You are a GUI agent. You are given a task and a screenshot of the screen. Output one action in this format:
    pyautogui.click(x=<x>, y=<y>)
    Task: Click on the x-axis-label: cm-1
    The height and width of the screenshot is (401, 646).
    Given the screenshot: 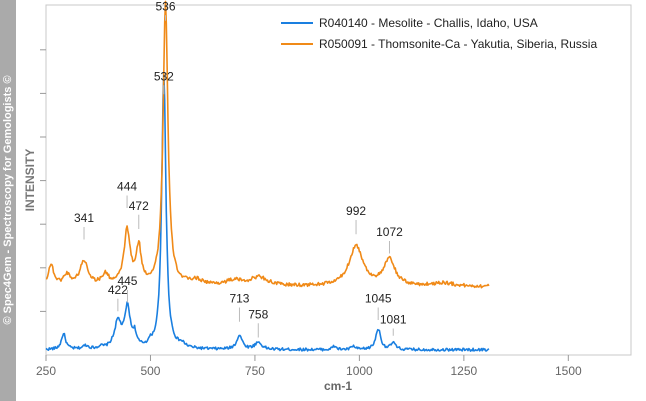 What is the action you would take?
    pyautogui.click(x=338, y=386)
    